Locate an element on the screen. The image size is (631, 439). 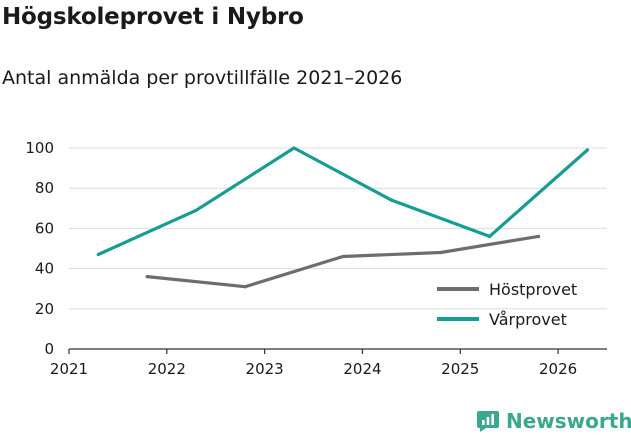
y-tick-label: 20 is located at coordinates (44, 309).